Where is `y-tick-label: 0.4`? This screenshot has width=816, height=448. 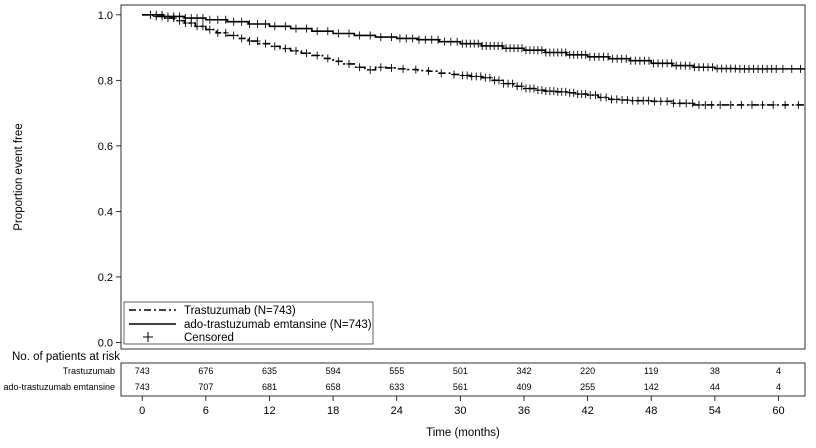 y-tick-label: 0.4 is located at coordinates (105, 212).